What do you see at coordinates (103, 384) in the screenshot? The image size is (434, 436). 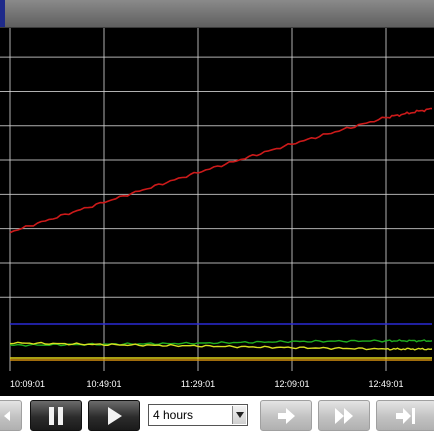 I see `x-tick-label: 10:49:01` at bounding box center [103, 384].